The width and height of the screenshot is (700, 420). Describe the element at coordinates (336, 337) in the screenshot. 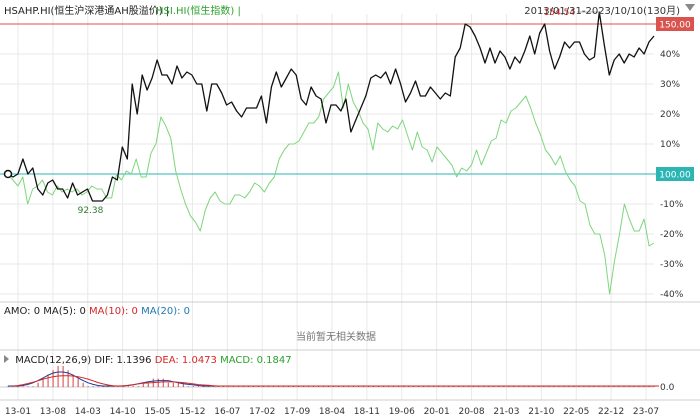

I see `no-data-message: 当前暂无相关数据` at that location.